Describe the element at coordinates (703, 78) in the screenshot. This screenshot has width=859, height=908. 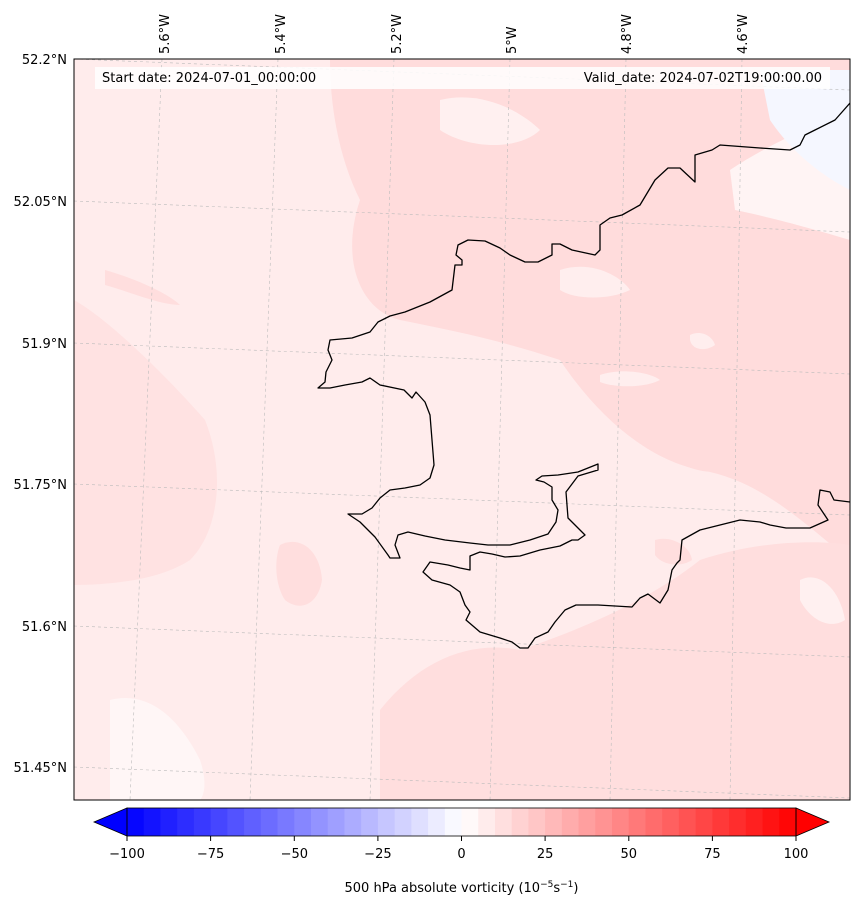
I see `valid-date-label: Valid_date: 2024-07-02T19:00:00.00` at that location.